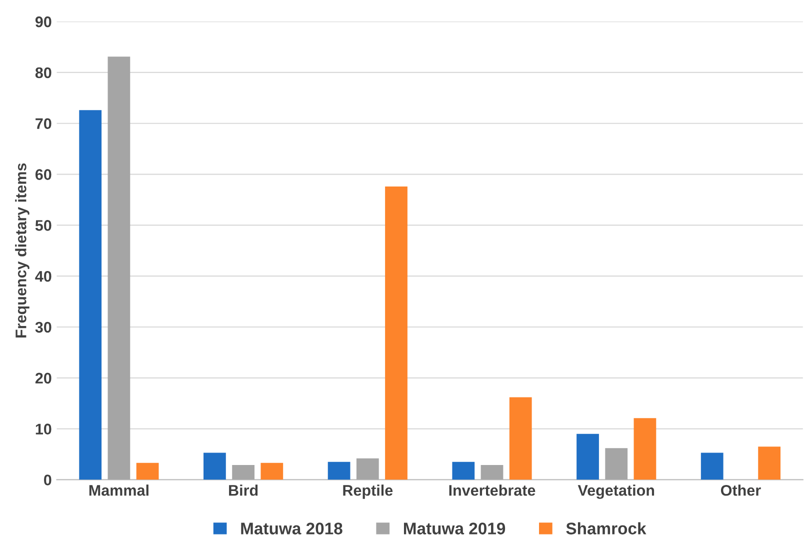  What do you see at coordinates (492, 490) in the screenshot?
I see `x-tick-label: Invertebrate` at bounding box center [492, 490].